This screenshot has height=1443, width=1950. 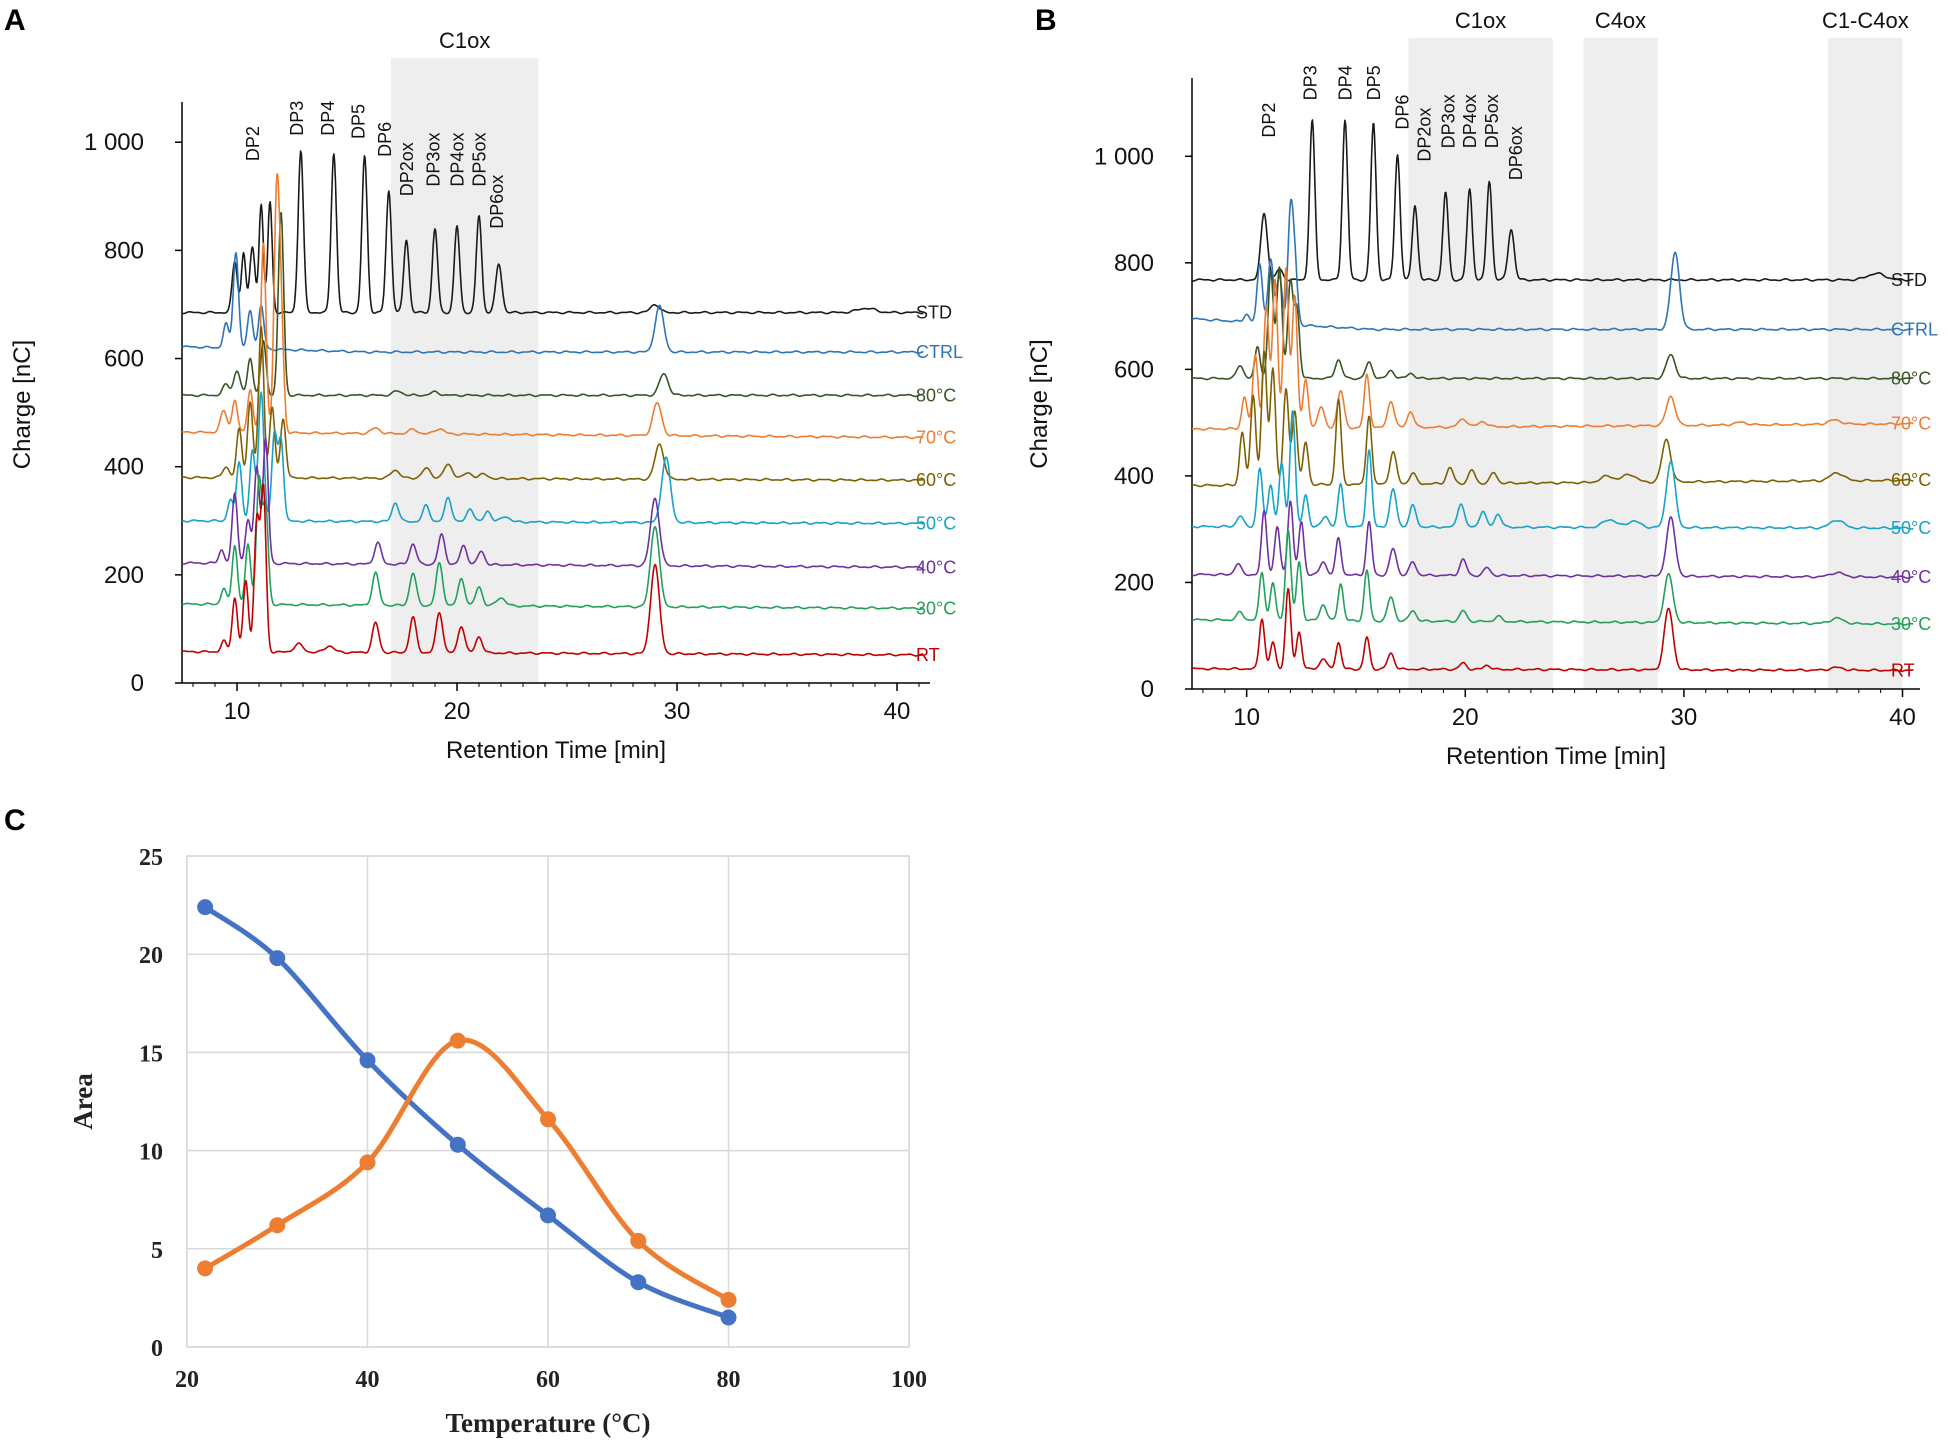 What do you see at coordinates (297, 118) in the screenshot?
I see `peak-label-dp3: DP3` at bounding box center [297, 118].